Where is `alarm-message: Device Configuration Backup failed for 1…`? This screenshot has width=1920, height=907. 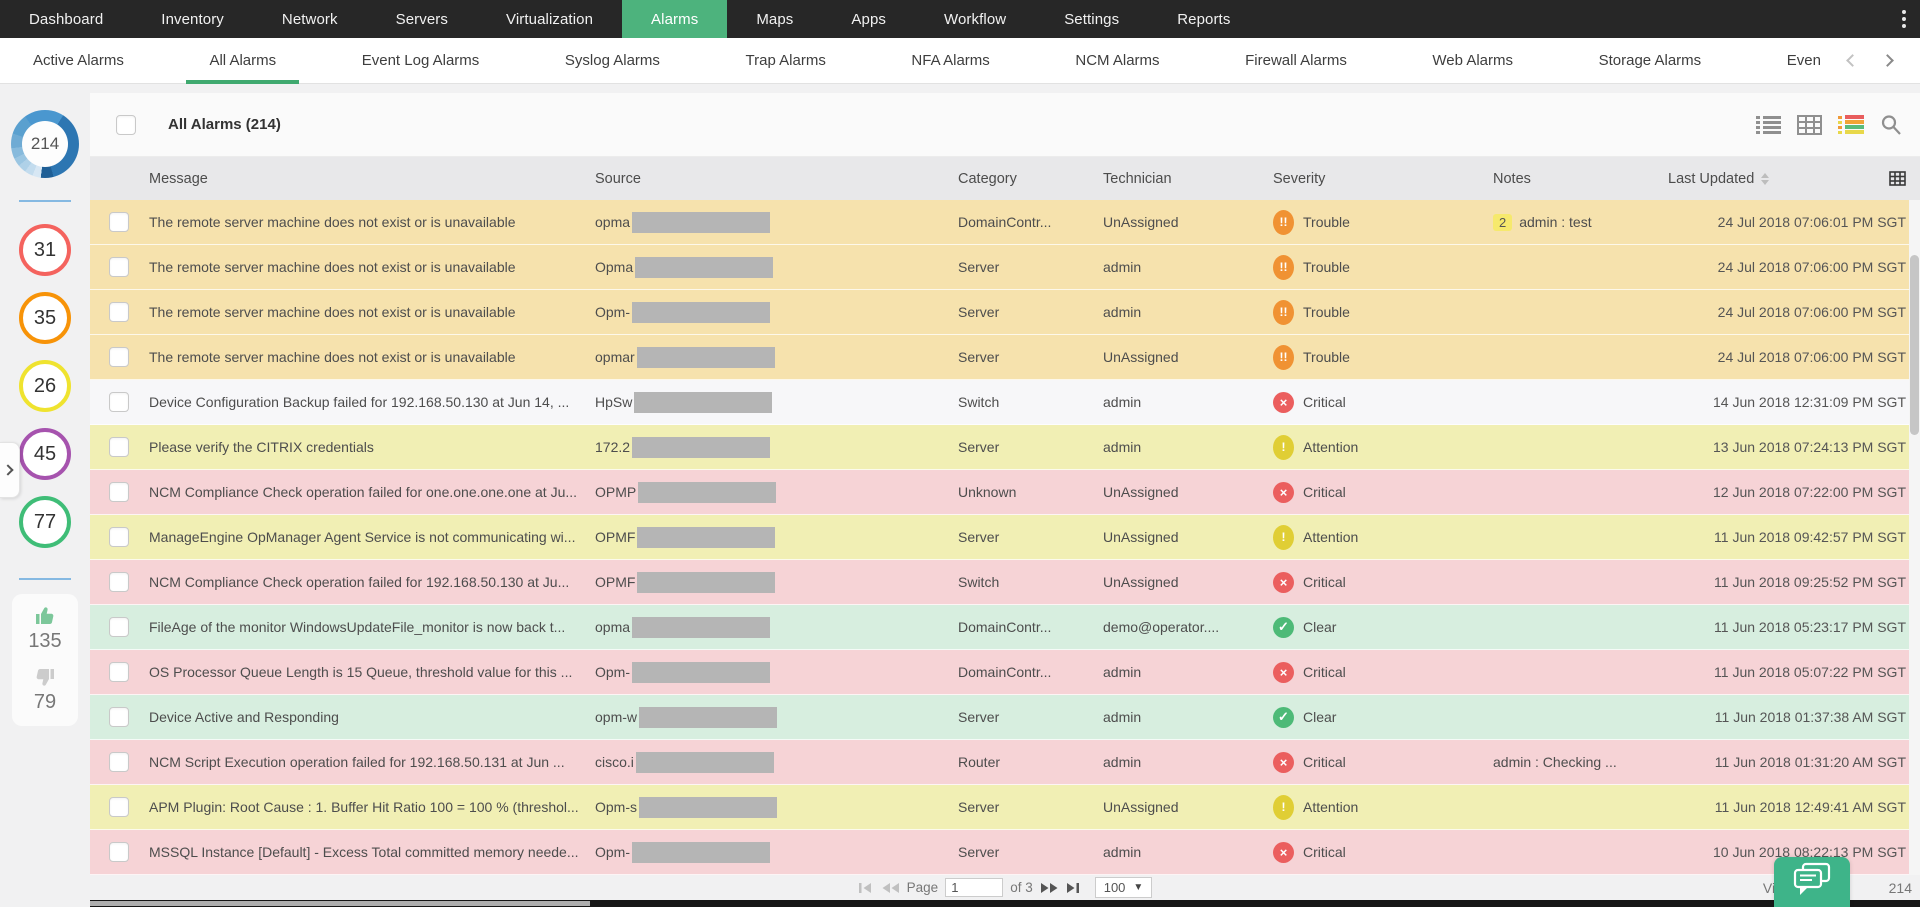 alarm-message: Device Configuration Backup failed for 1… is located at coordinates (359, 402).